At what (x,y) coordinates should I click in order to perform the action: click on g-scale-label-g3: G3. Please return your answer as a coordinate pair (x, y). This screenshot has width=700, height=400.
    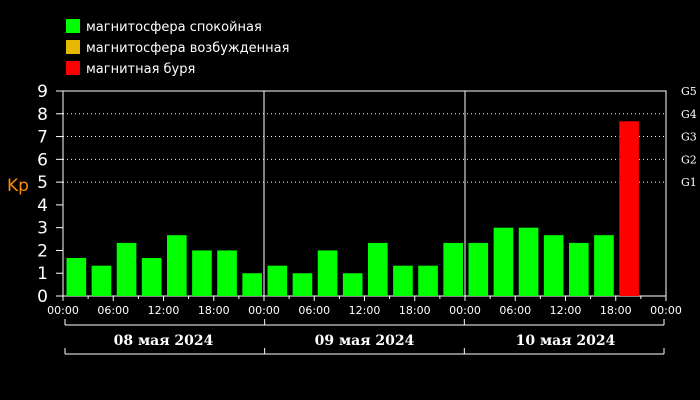
    Looking at the image, I should click on (689, 137).